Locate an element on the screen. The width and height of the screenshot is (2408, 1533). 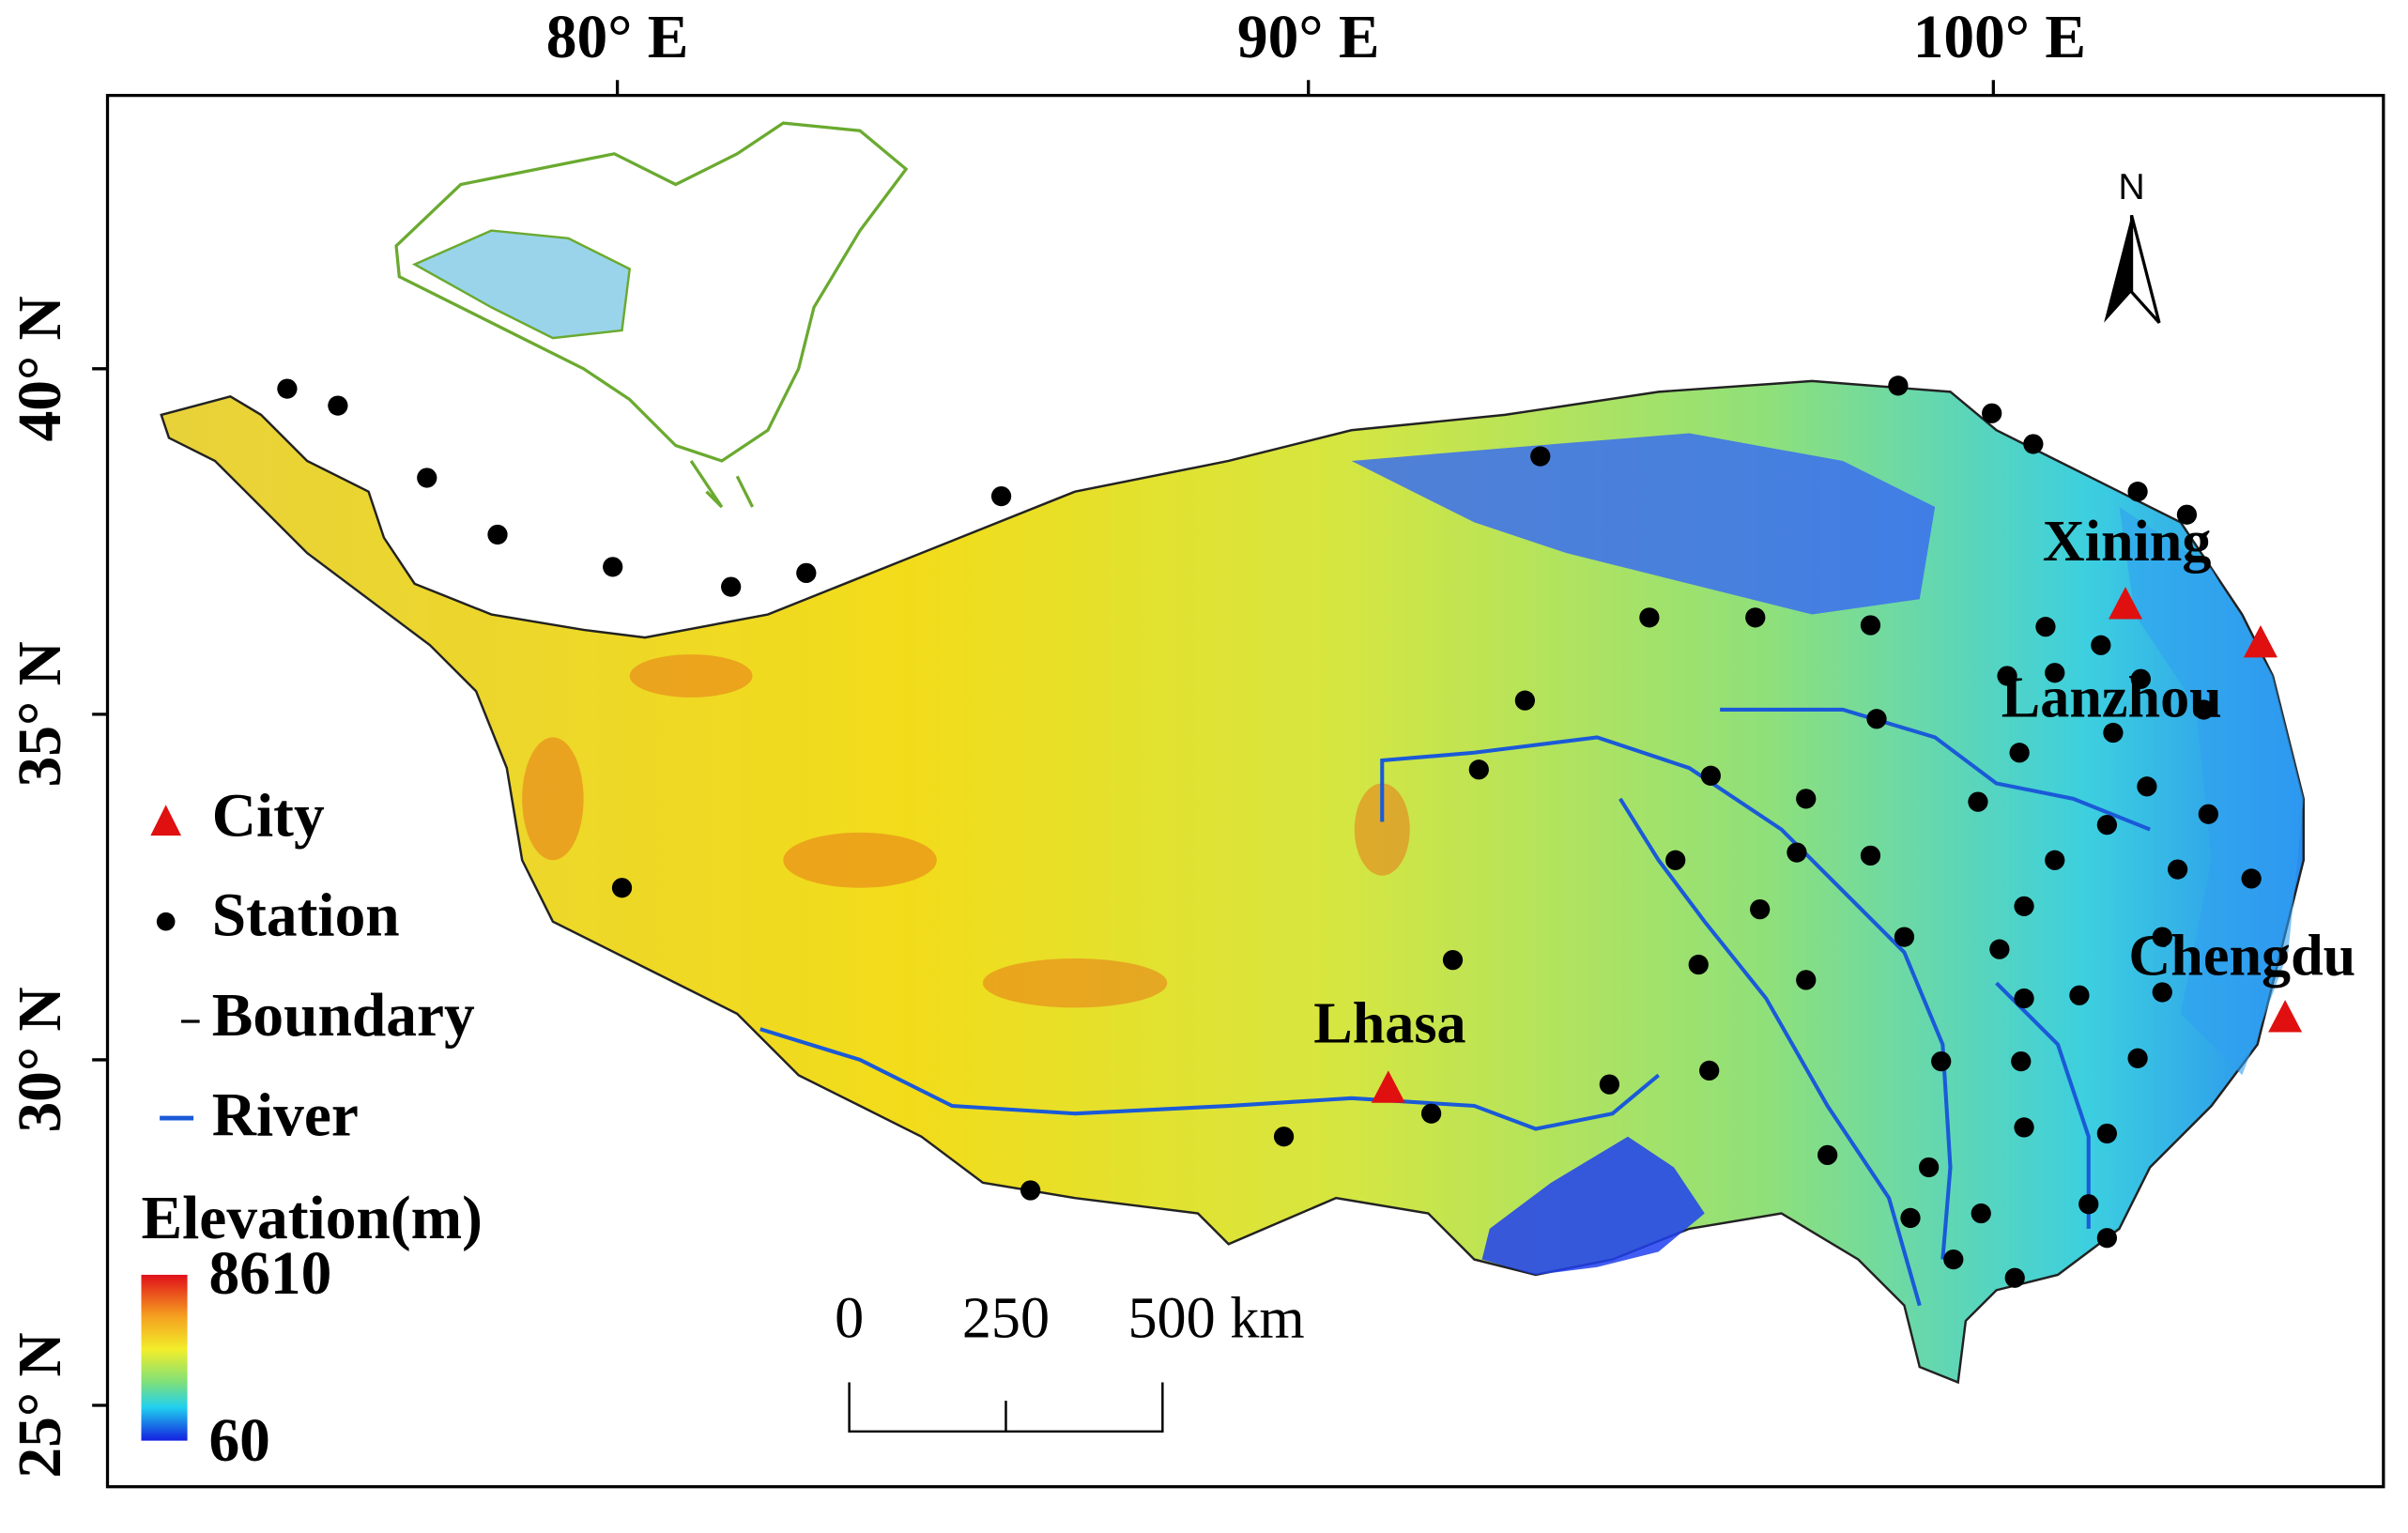
lat-label: 40° N is located at coordinates (40, 368).